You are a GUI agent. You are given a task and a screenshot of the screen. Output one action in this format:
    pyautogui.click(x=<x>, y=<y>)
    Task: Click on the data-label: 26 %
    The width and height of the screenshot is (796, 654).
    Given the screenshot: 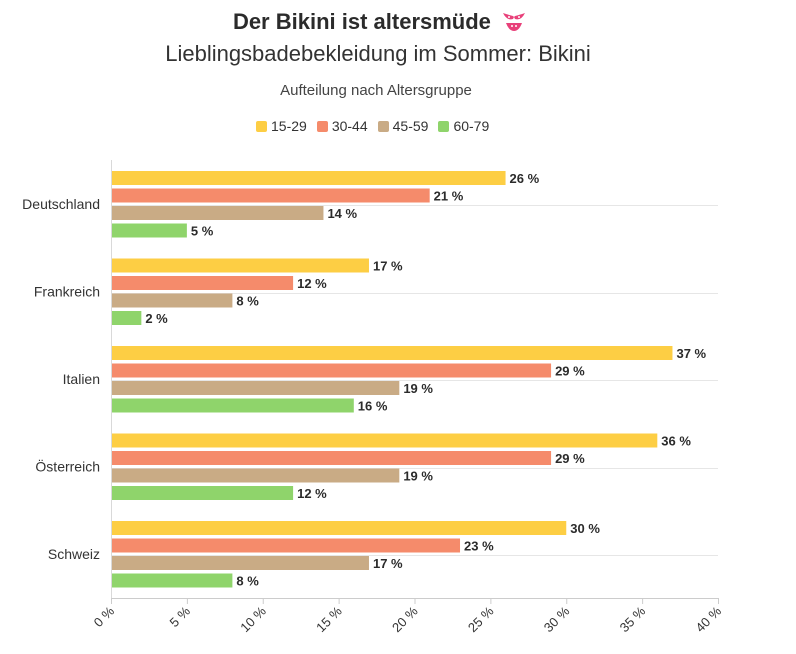 What is the action you would take?
    pyautogui.click(x=525, y=178)
    